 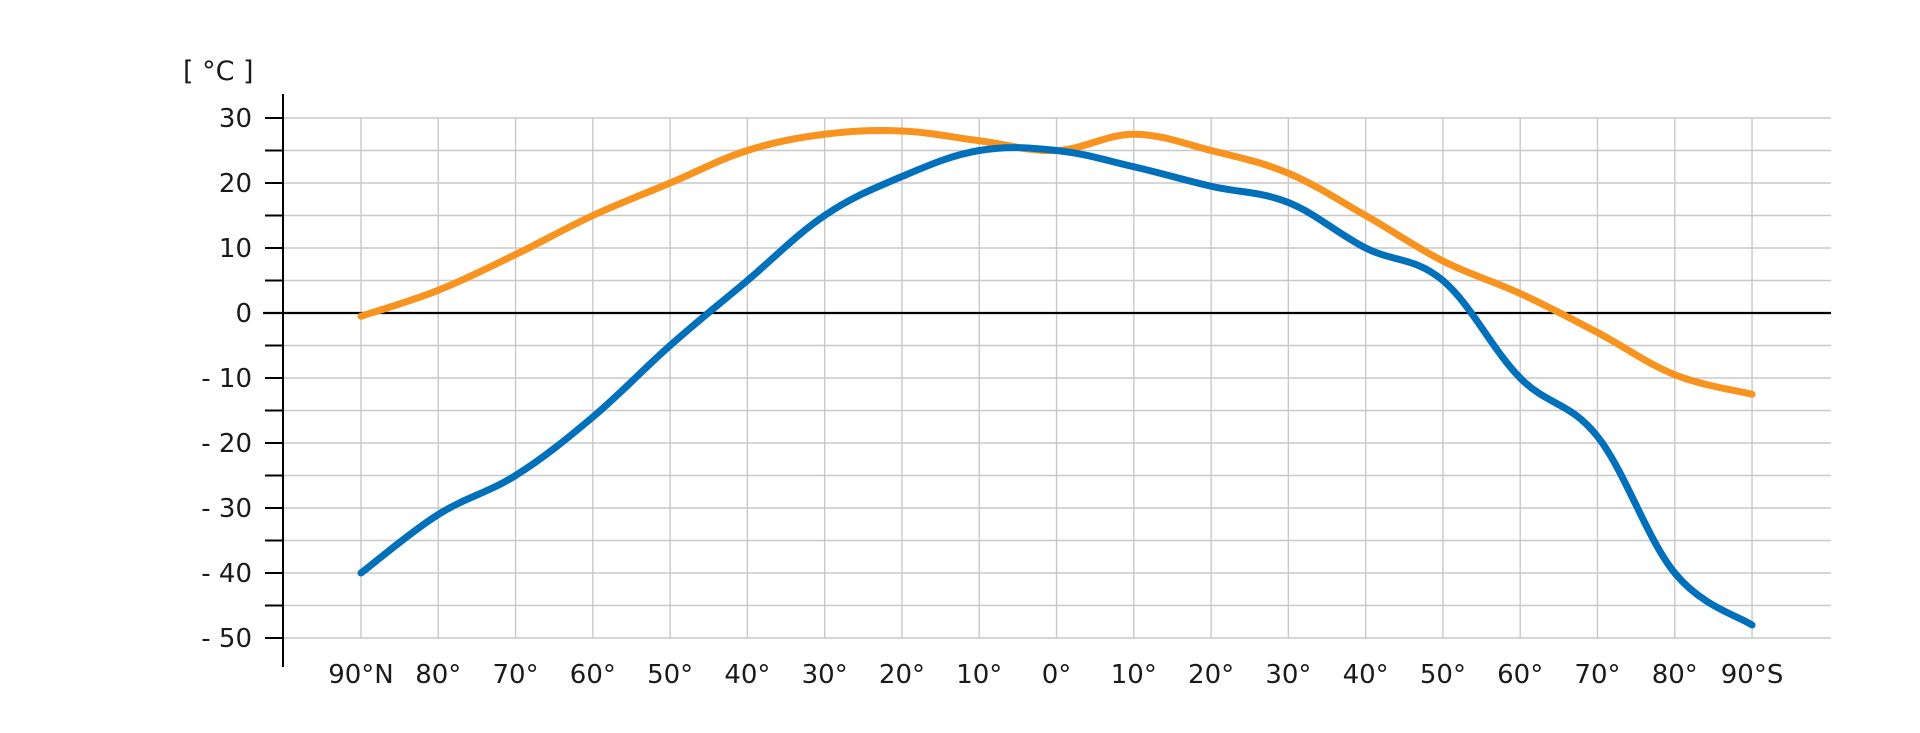 What do you see at coordinates (1057, 675) in the screenshot?
I see `x-tick-label: 0°` at bounding box center [1057, 675].